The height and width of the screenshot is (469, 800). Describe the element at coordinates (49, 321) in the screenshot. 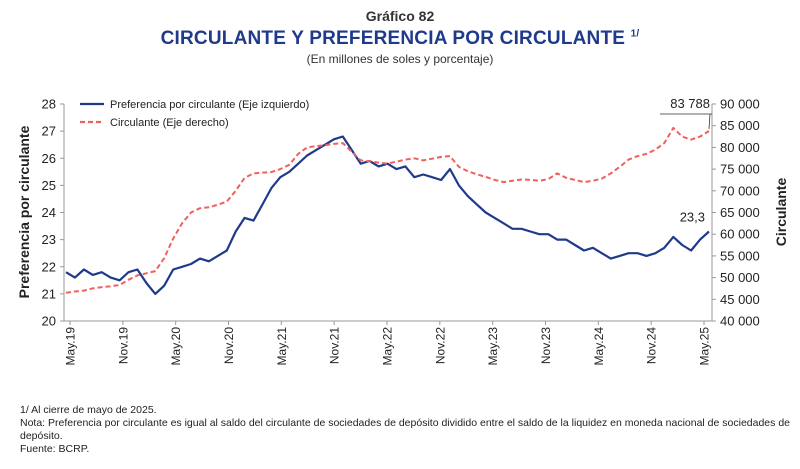

I see `left-tick-label: 20` at that location.